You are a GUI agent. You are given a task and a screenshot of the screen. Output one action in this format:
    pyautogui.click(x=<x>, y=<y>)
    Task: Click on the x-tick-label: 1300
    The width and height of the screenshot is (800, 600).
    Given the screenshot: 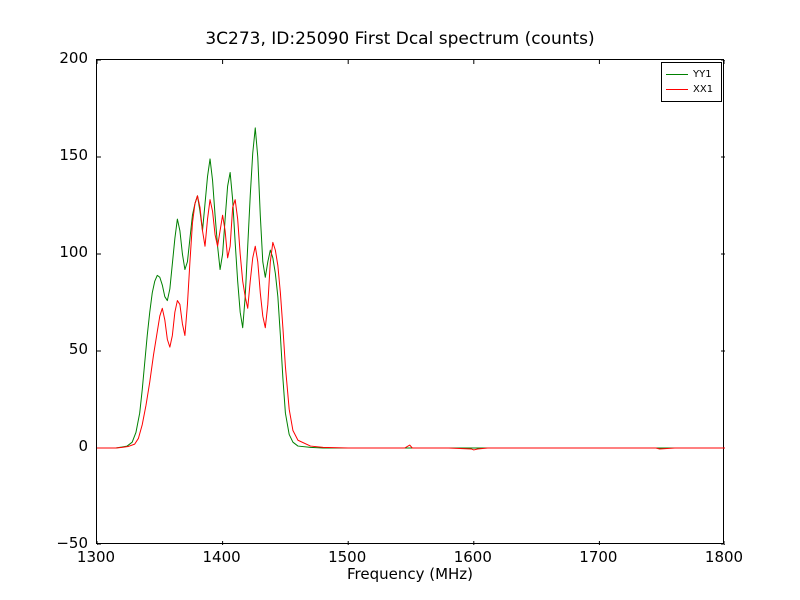 What is the action you would take?
    pyautogui.click(x=96, y=557)
    